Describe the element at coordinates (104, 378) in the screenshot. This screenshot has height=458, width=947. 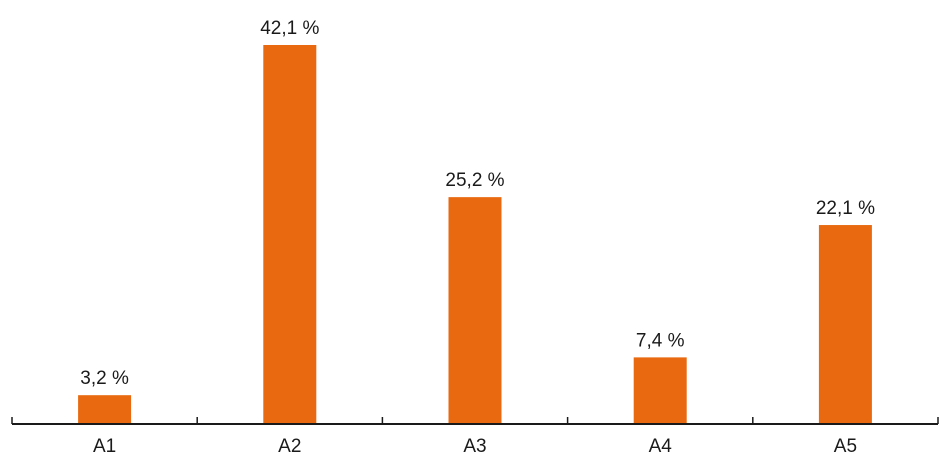
I see `value-label-a1: 3,2 %` at that location.